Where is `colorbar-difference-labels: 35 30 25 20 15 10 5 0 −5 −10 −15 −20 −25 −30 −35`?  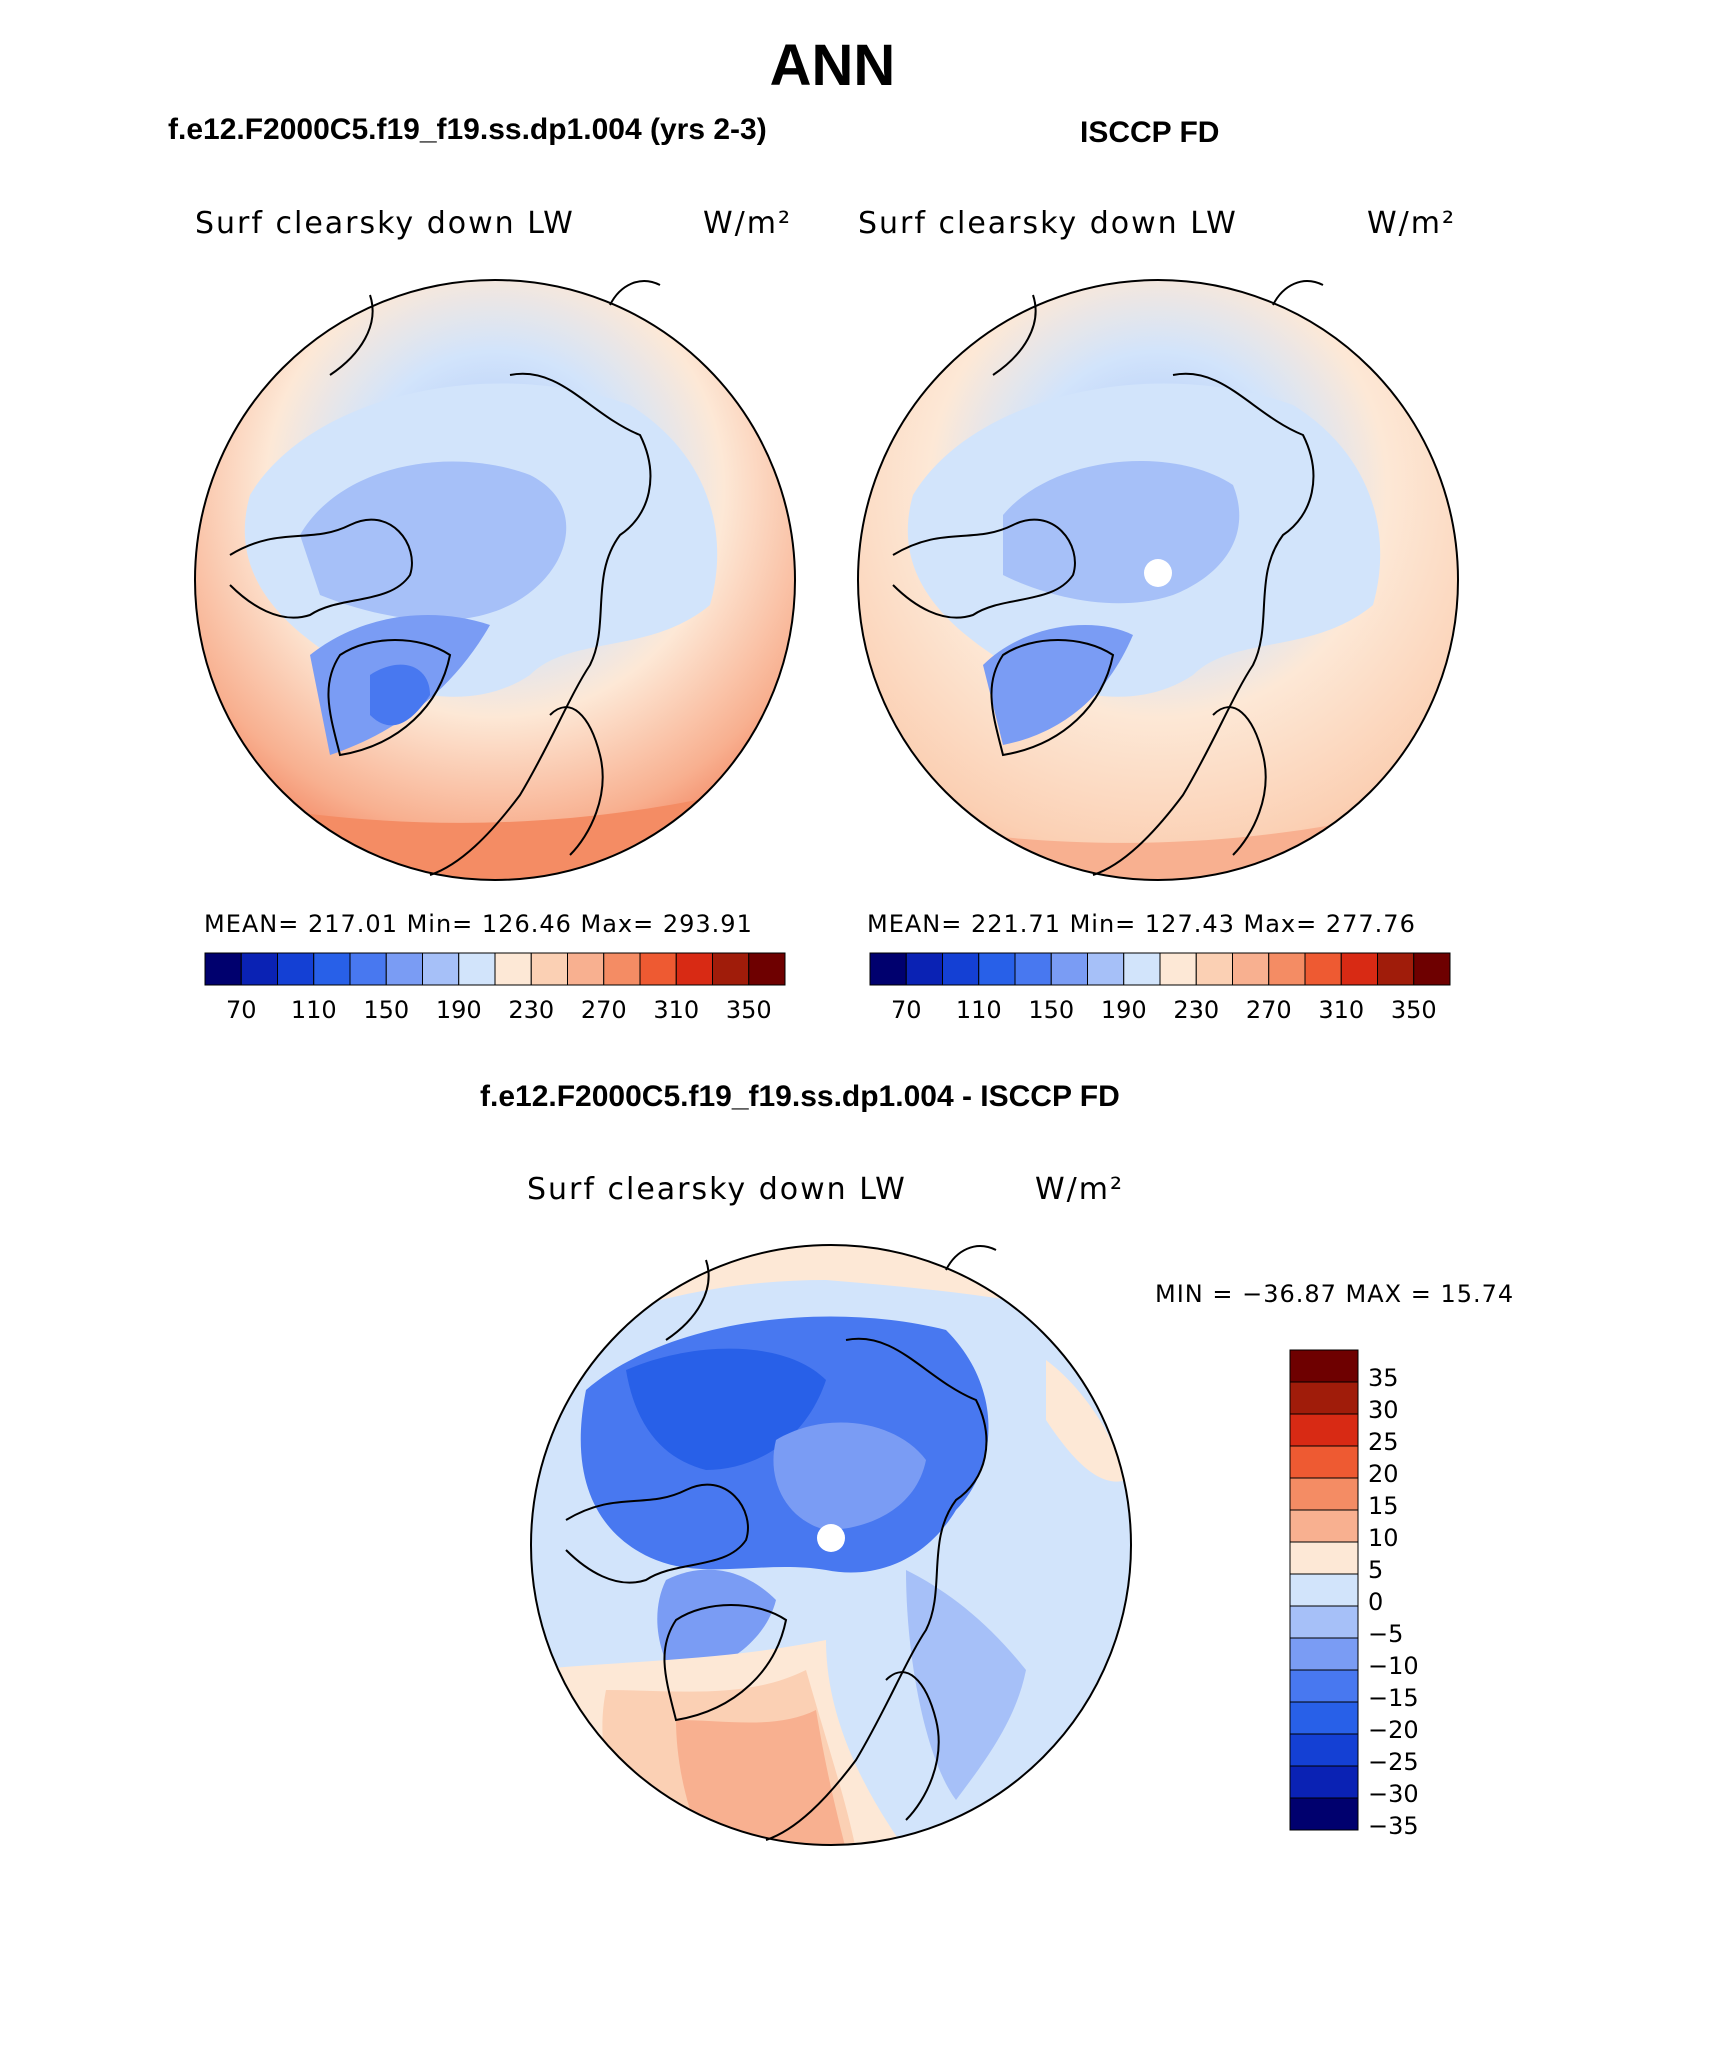
colorbar-difference-labels: 35 30 25 20 15 10 5 0 −5 −10 −15 −20 −25 −30 −35 is located at coordinates (1428, 1595).